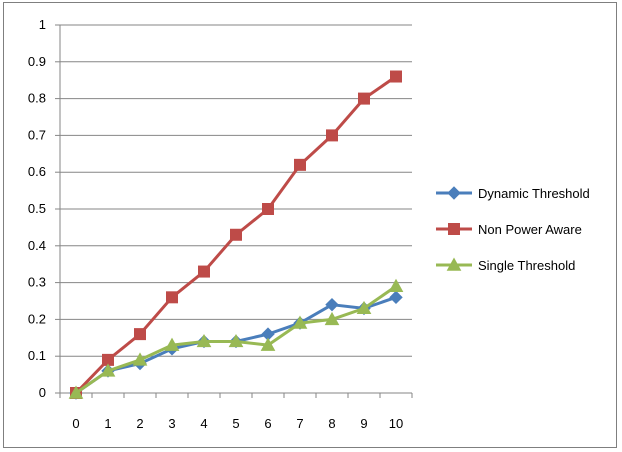 The width and height of the screenshot is (622, 452). Describe the element at coordinates (203, 423) in the screenshot. I see `x-tick-label: 4` at that location.